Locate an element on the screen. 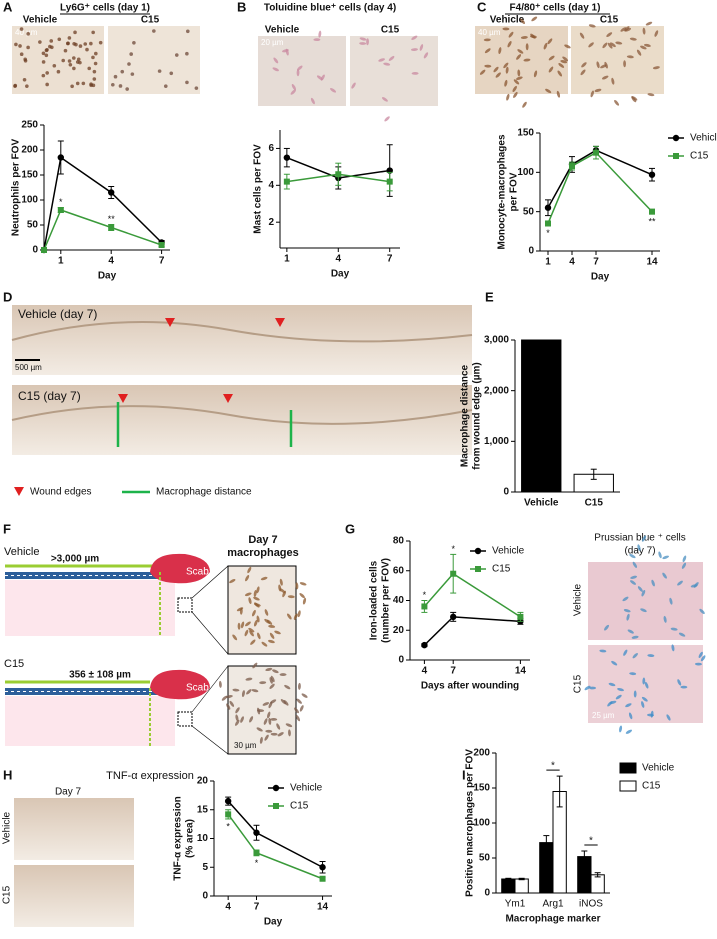 This screenshot has width=717, height=939. y-tick-label: 150 is located at coordinates (481, 788).